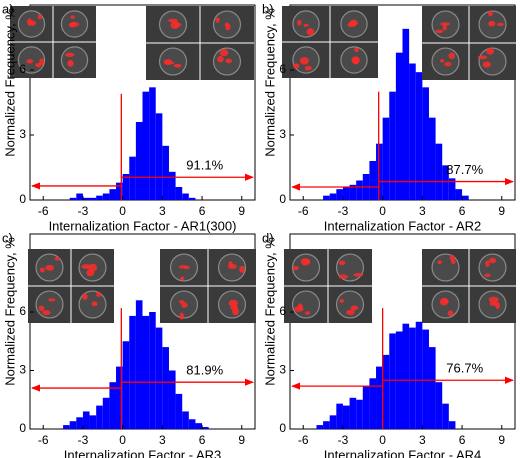 The image size is (520, 458). I want to click on y-tick-label: 6, so click(22, 69).